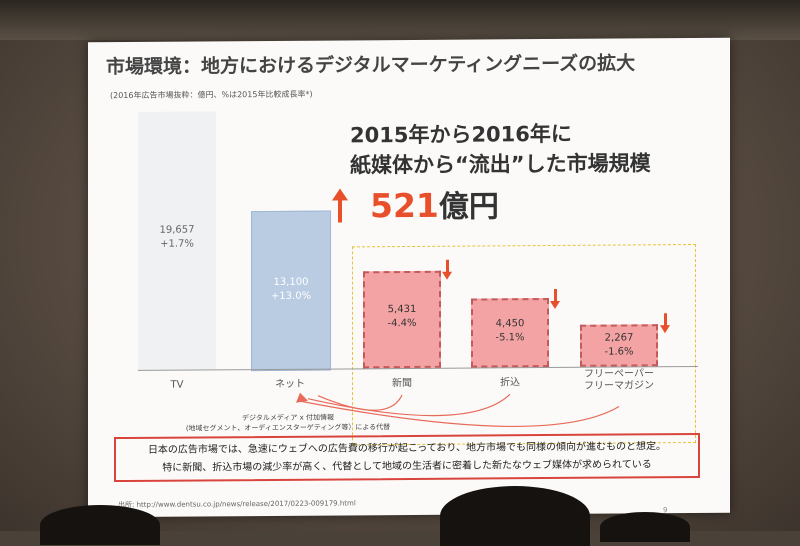  Describe the element at coordinates (400, 20) in the screenshot. I see `room-ceiling` at that location.